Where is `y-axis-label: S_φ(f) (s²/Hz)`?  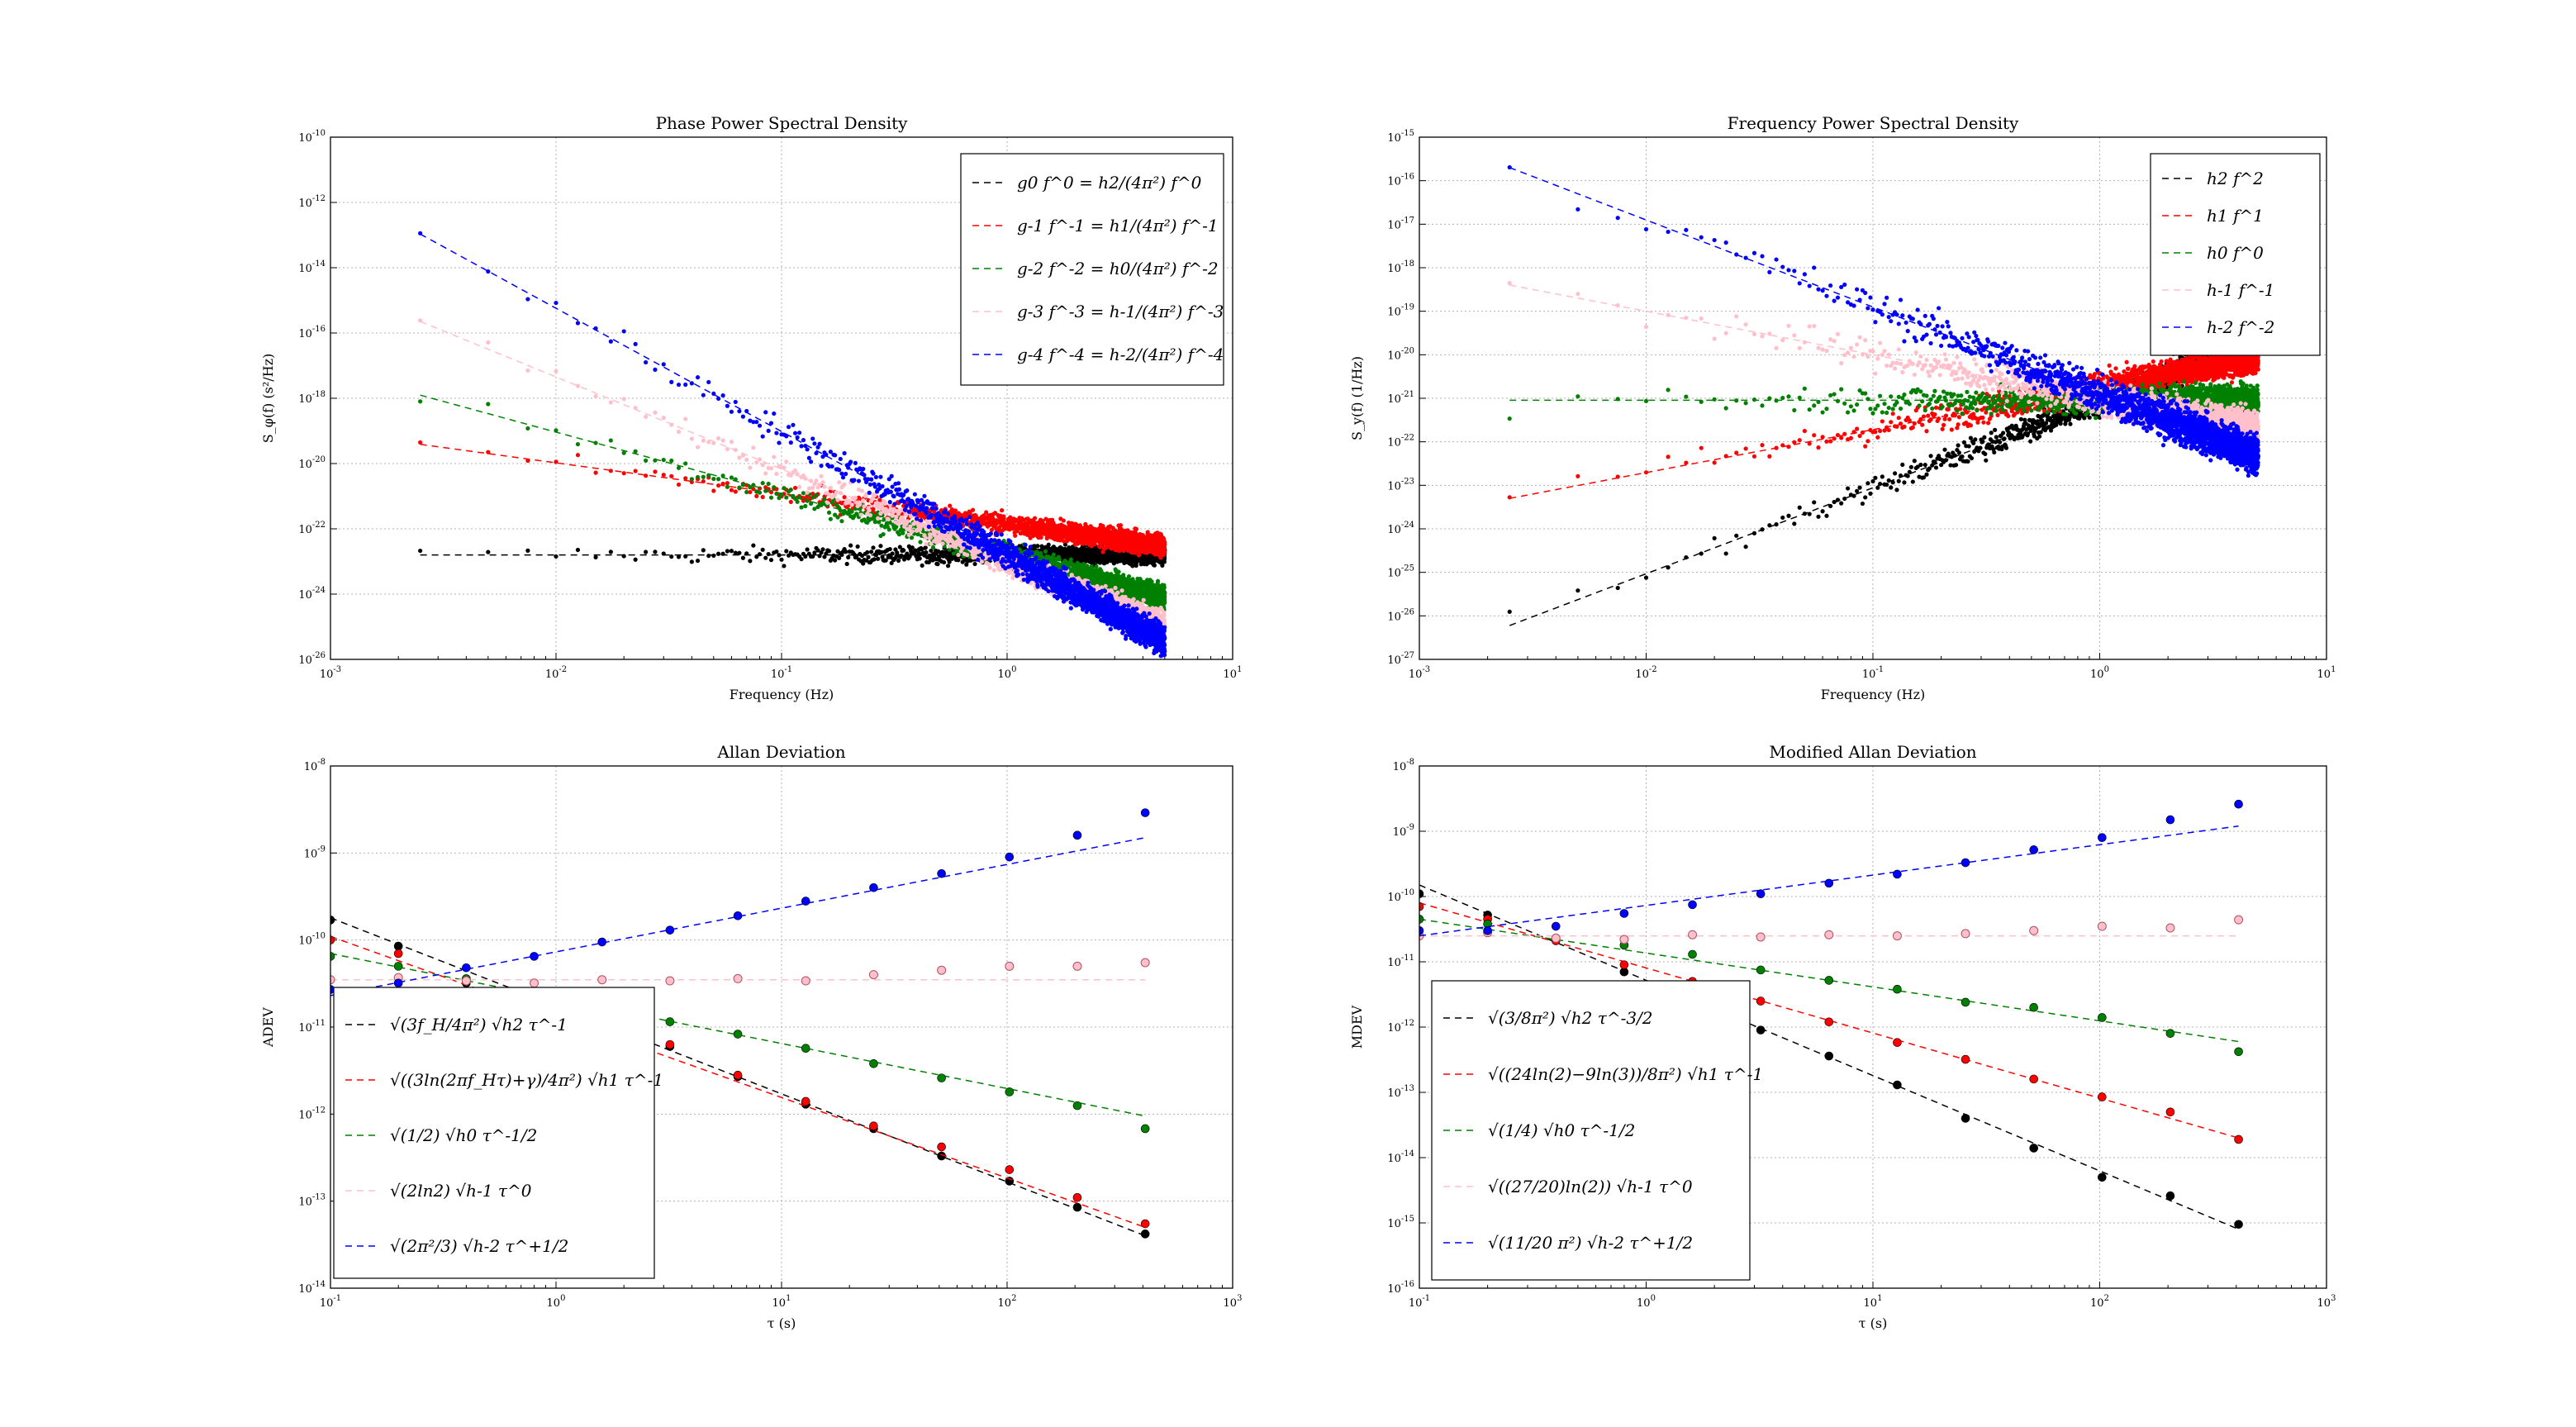
y-axis-label: S_φ(f) (s²/Hz) is located at coordinates (268, 399).